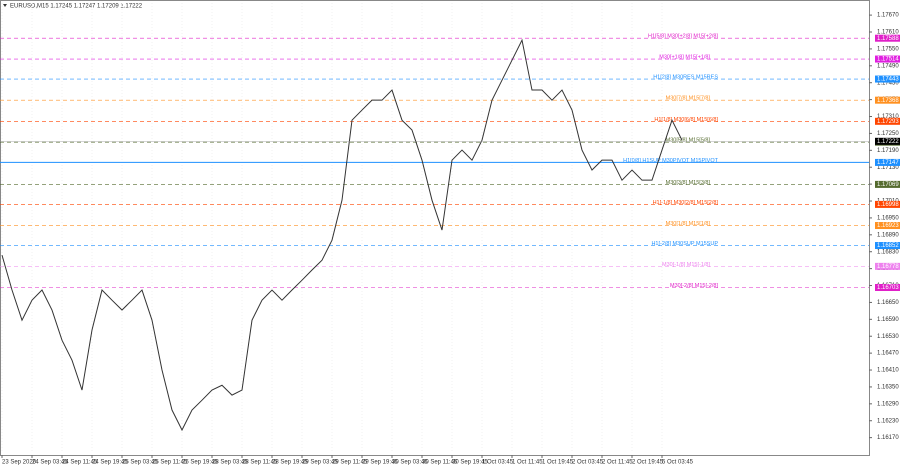 This screenshot has height=470, width=900. I want to click on level-price: 1.17443, so click(888, 80).